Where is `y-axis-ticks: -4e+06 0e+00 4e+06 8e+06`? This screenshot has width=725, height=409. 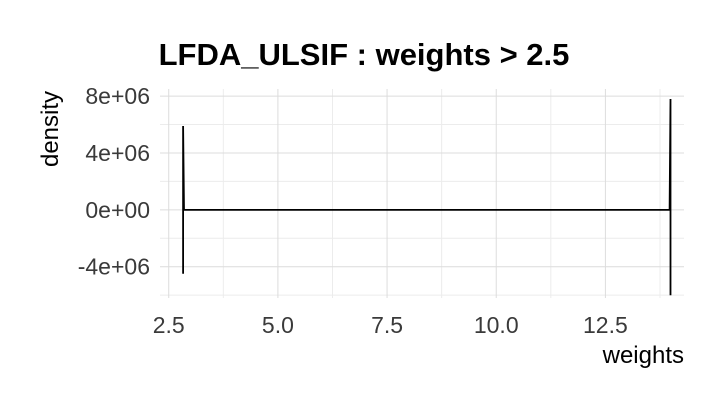 y-axis-ticks: -4e+06 0e+00 4e+06 8e+06 is located at coordinates (114, 181).